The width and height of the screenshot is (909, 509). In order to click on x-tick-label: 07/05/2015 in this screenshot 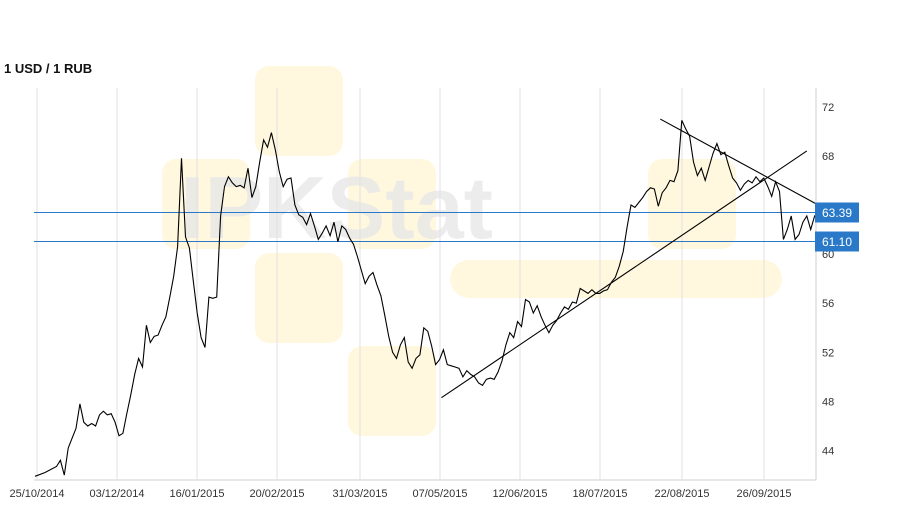, I will do `click(439, 494)`.